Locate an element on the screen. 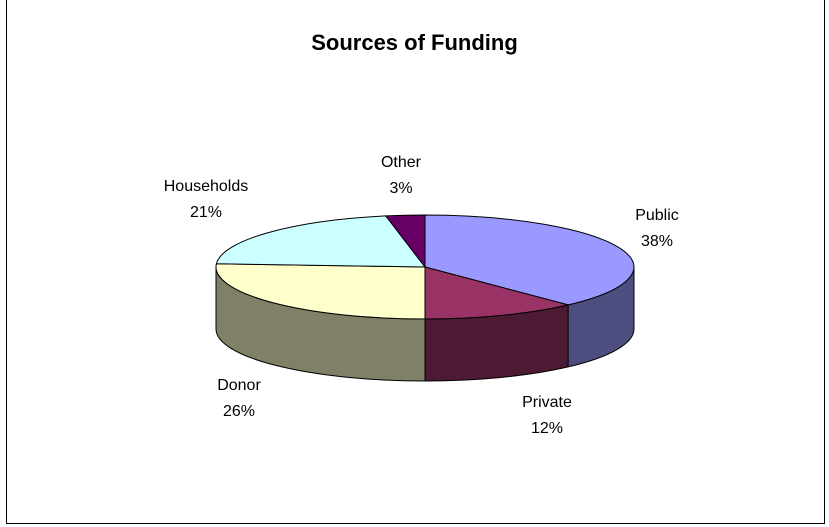 The image size is (829, 527). slice-value-households: 21% is located at coordinates (206, 212).